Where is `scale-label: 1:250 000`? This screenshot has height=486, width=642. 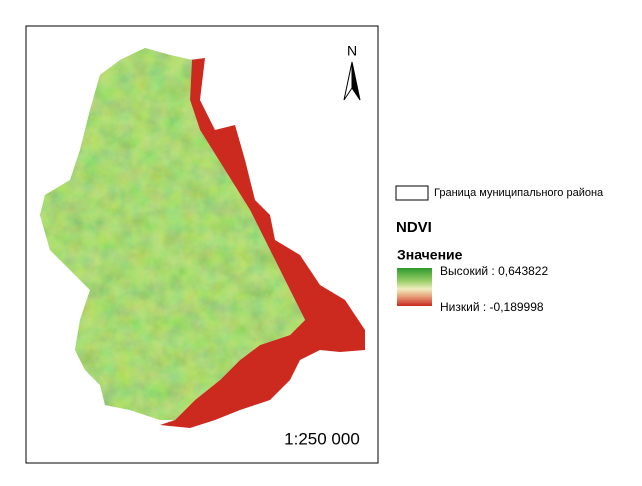
scale-label: 1:250 000 is located at coordinates (322, 438).